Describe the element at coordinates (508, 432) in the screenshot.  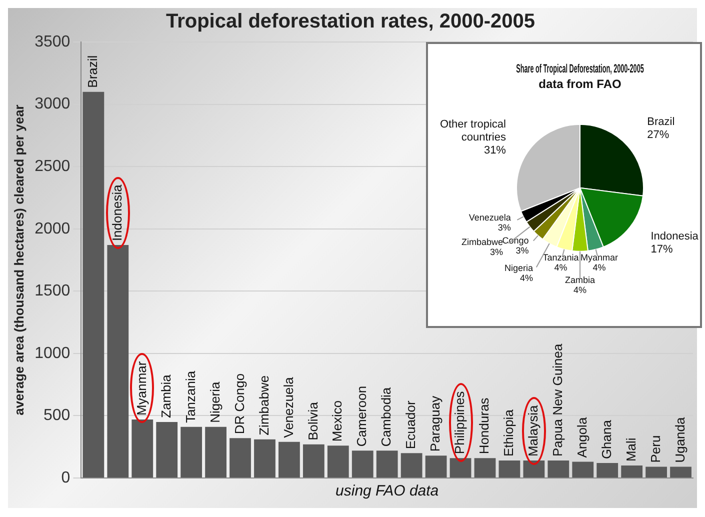
I see `x-tick-label: Ethiopia` at that location.